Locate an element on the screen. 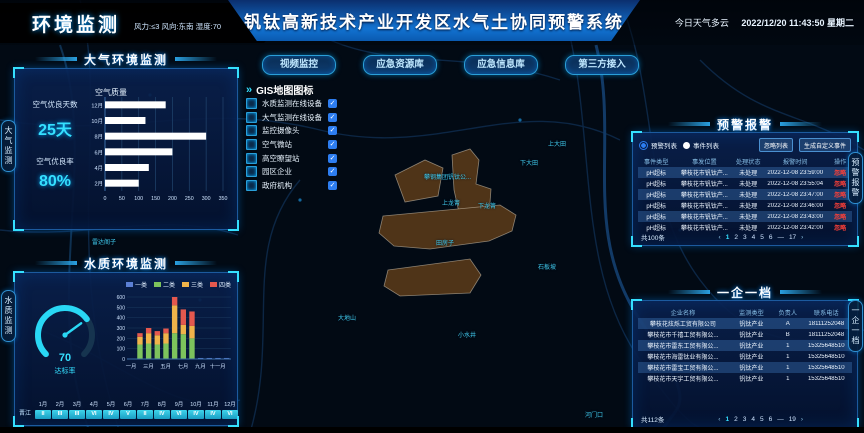  svg-text: 一月 is located at coordinates (131, 366).